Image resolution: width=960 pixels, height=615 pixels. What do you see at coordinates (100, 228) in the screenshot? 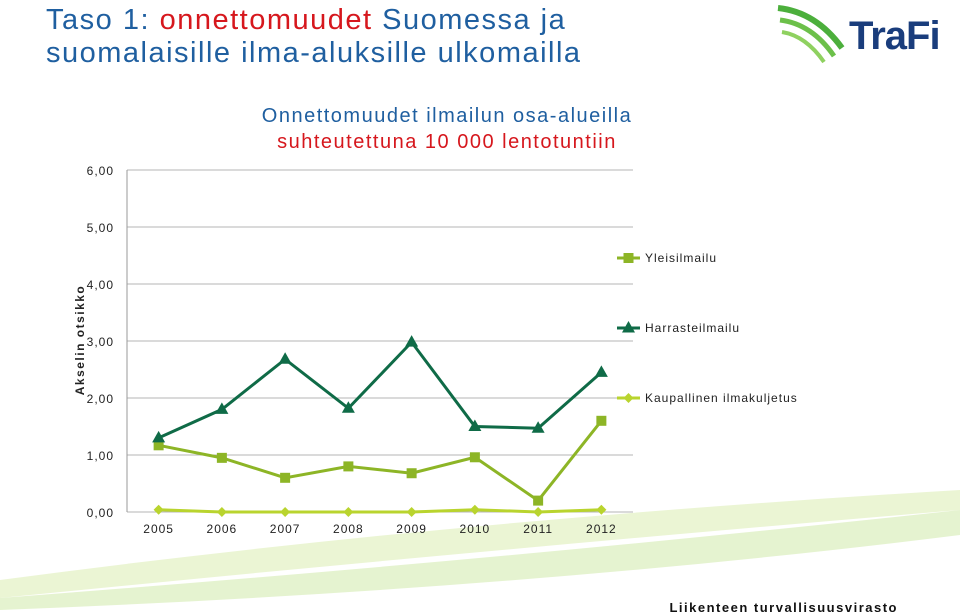
I see `y-tick-label: 5,00` at bounding box center [100, 228].